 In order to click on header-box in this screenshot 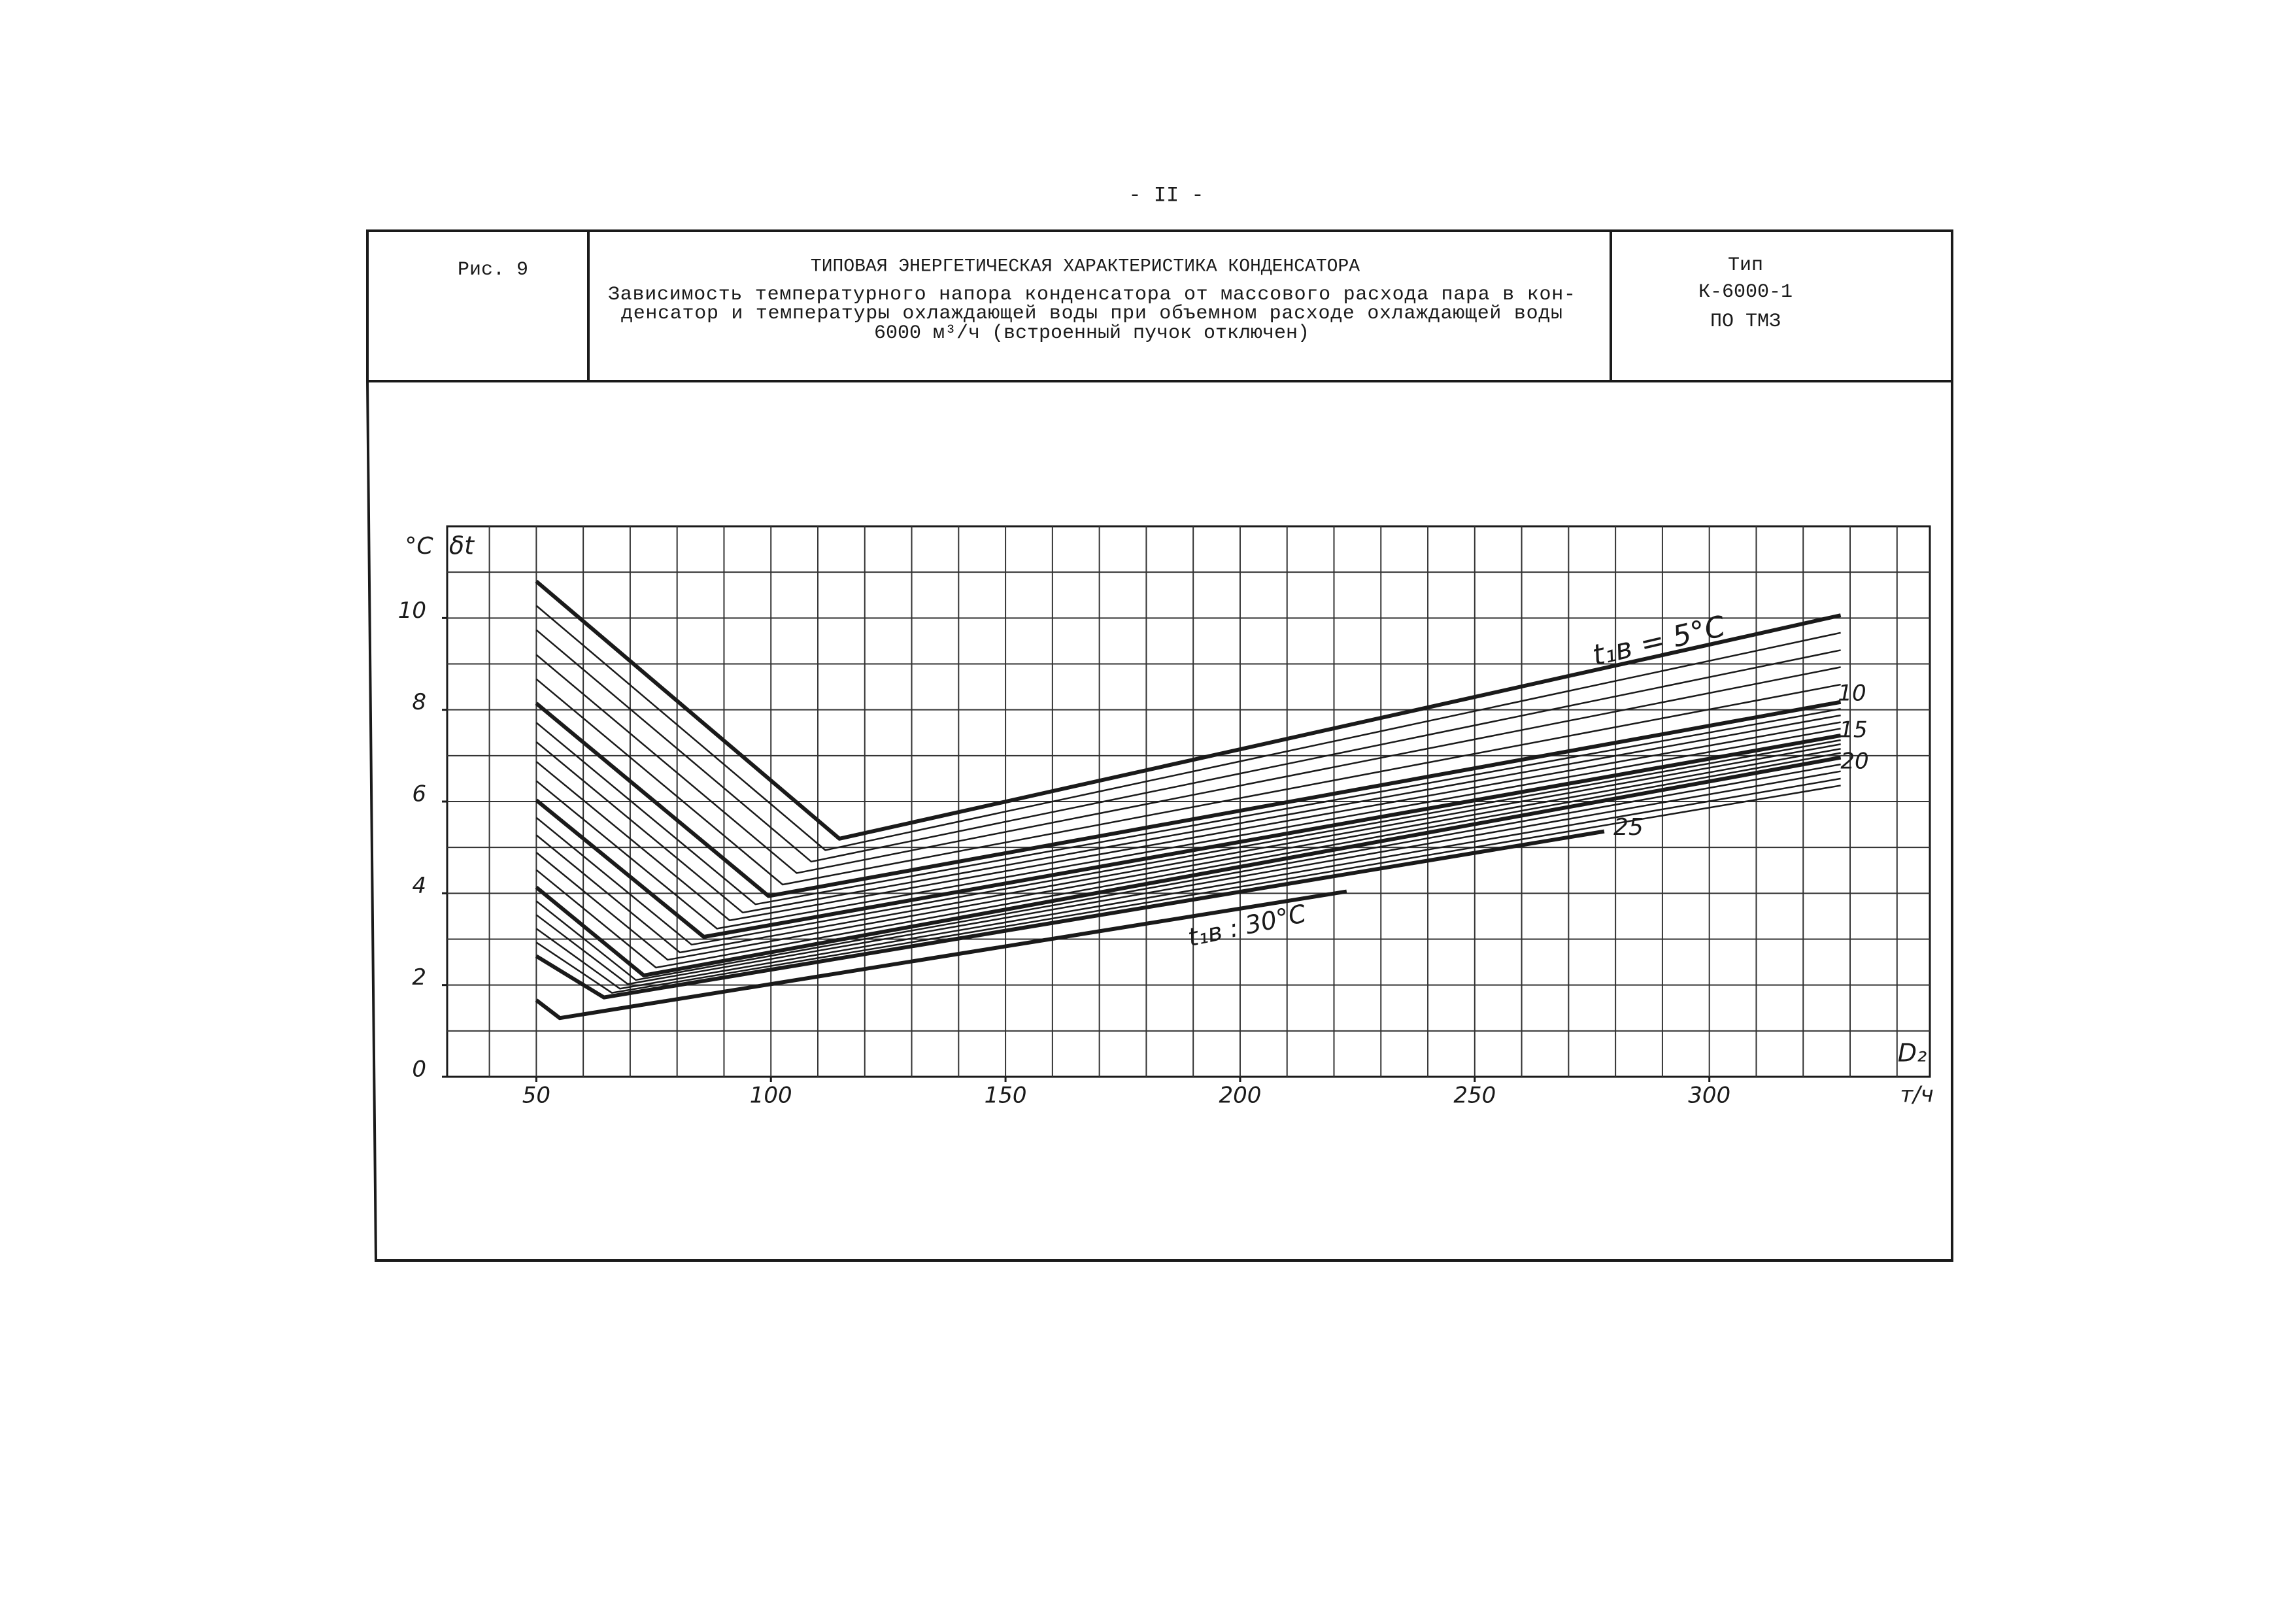, I will do `click(1159, 305)`.